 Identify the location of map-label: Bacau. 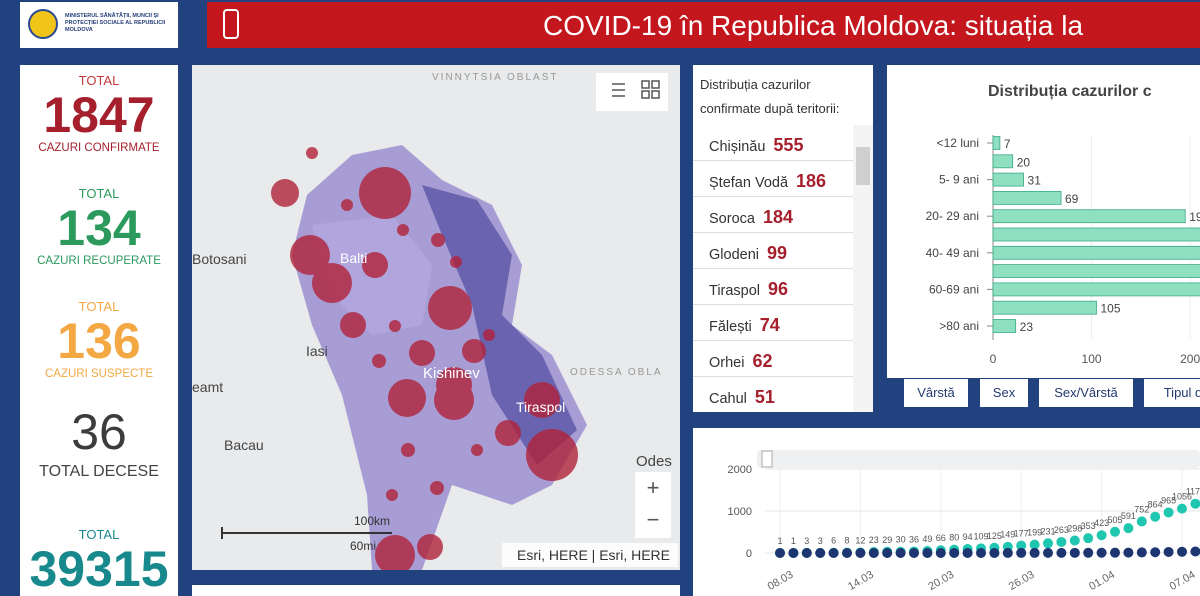
(244, 445).